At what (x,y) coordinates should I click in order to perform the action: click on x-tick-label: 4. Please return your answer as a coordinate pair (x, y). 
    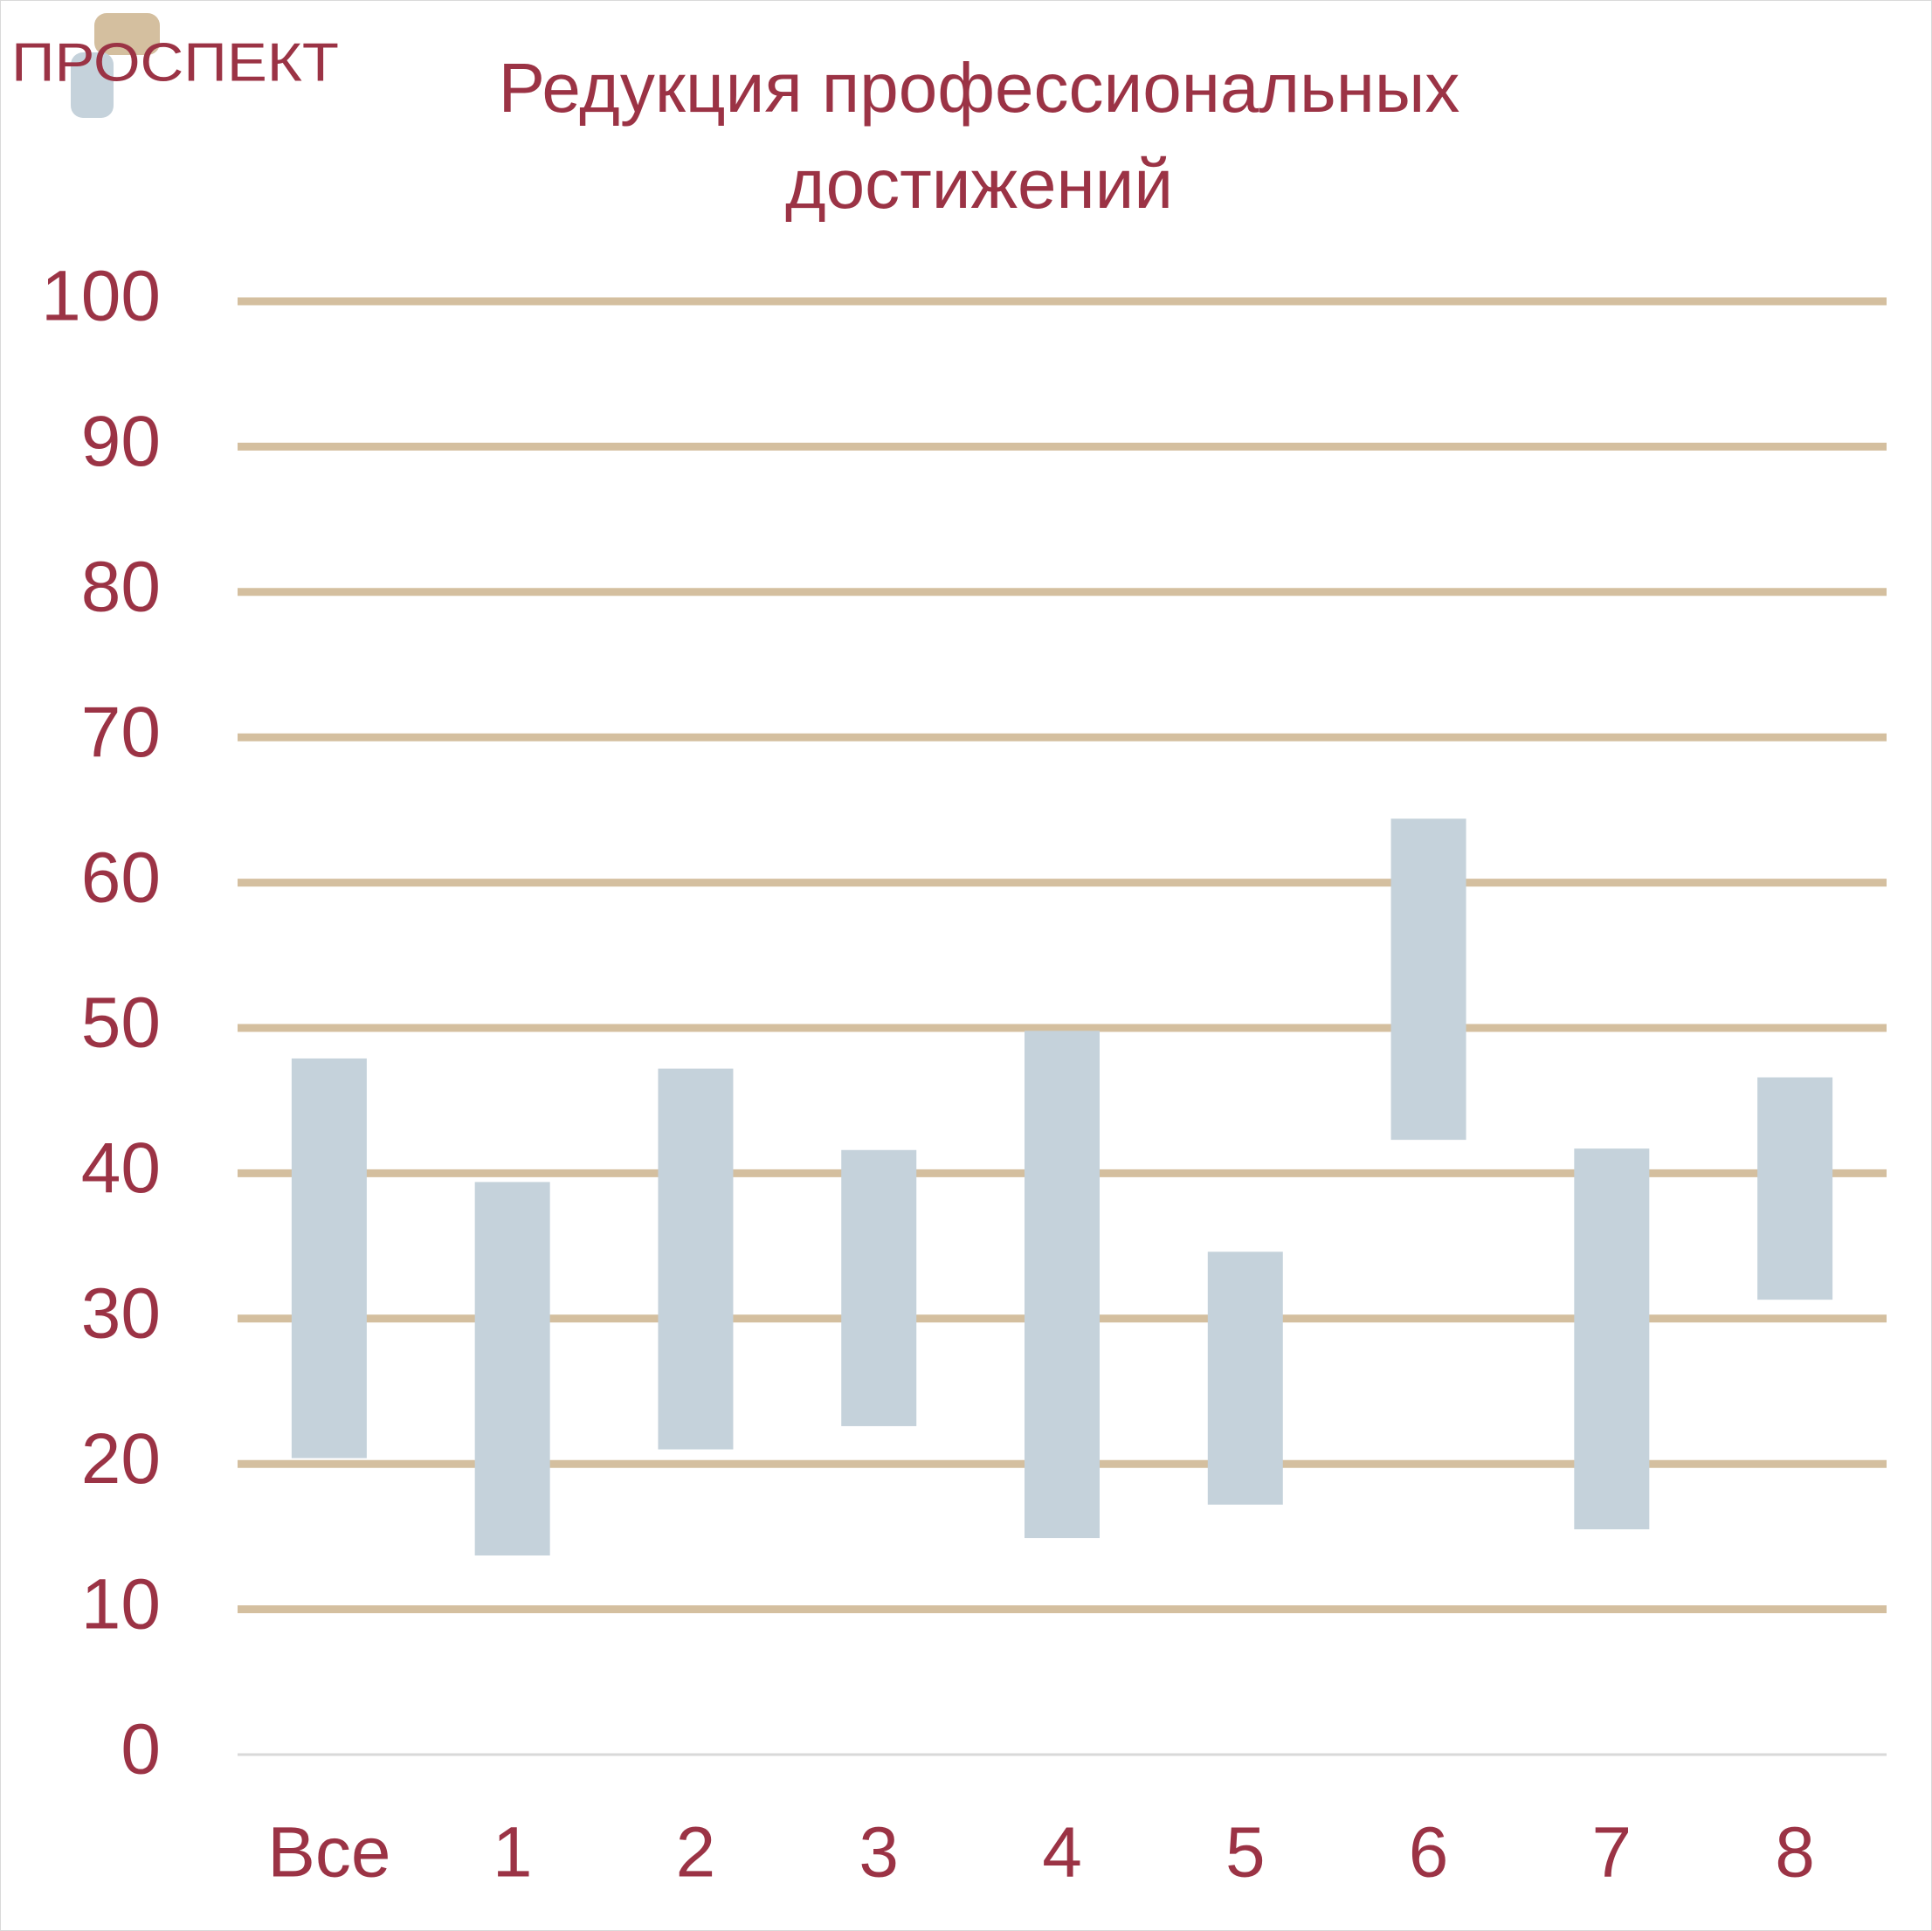
    Looking at the image, I should click on (1062, 1853).